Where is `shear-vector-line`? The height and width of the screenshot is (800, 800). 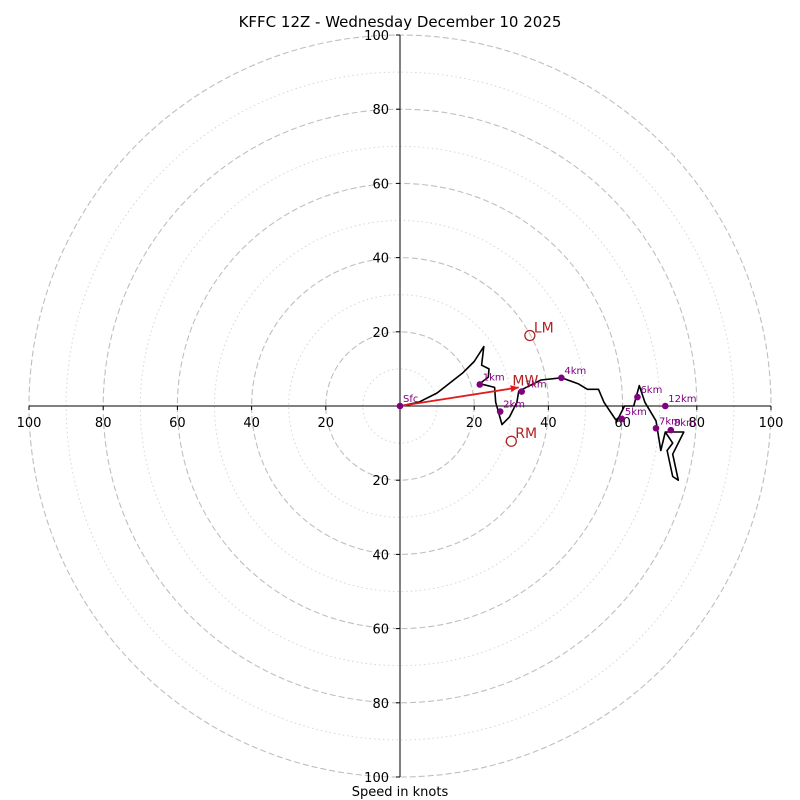 shear-vector-line is located at coordinates (459, 396).